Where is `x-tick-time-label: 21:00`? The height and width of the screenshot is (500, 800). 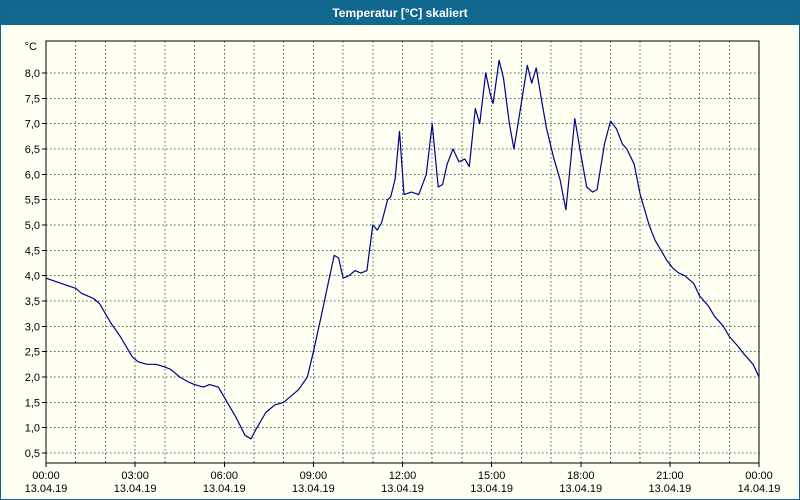 x-tick-time-label: 21:00 is located at coordinates (670, 476).